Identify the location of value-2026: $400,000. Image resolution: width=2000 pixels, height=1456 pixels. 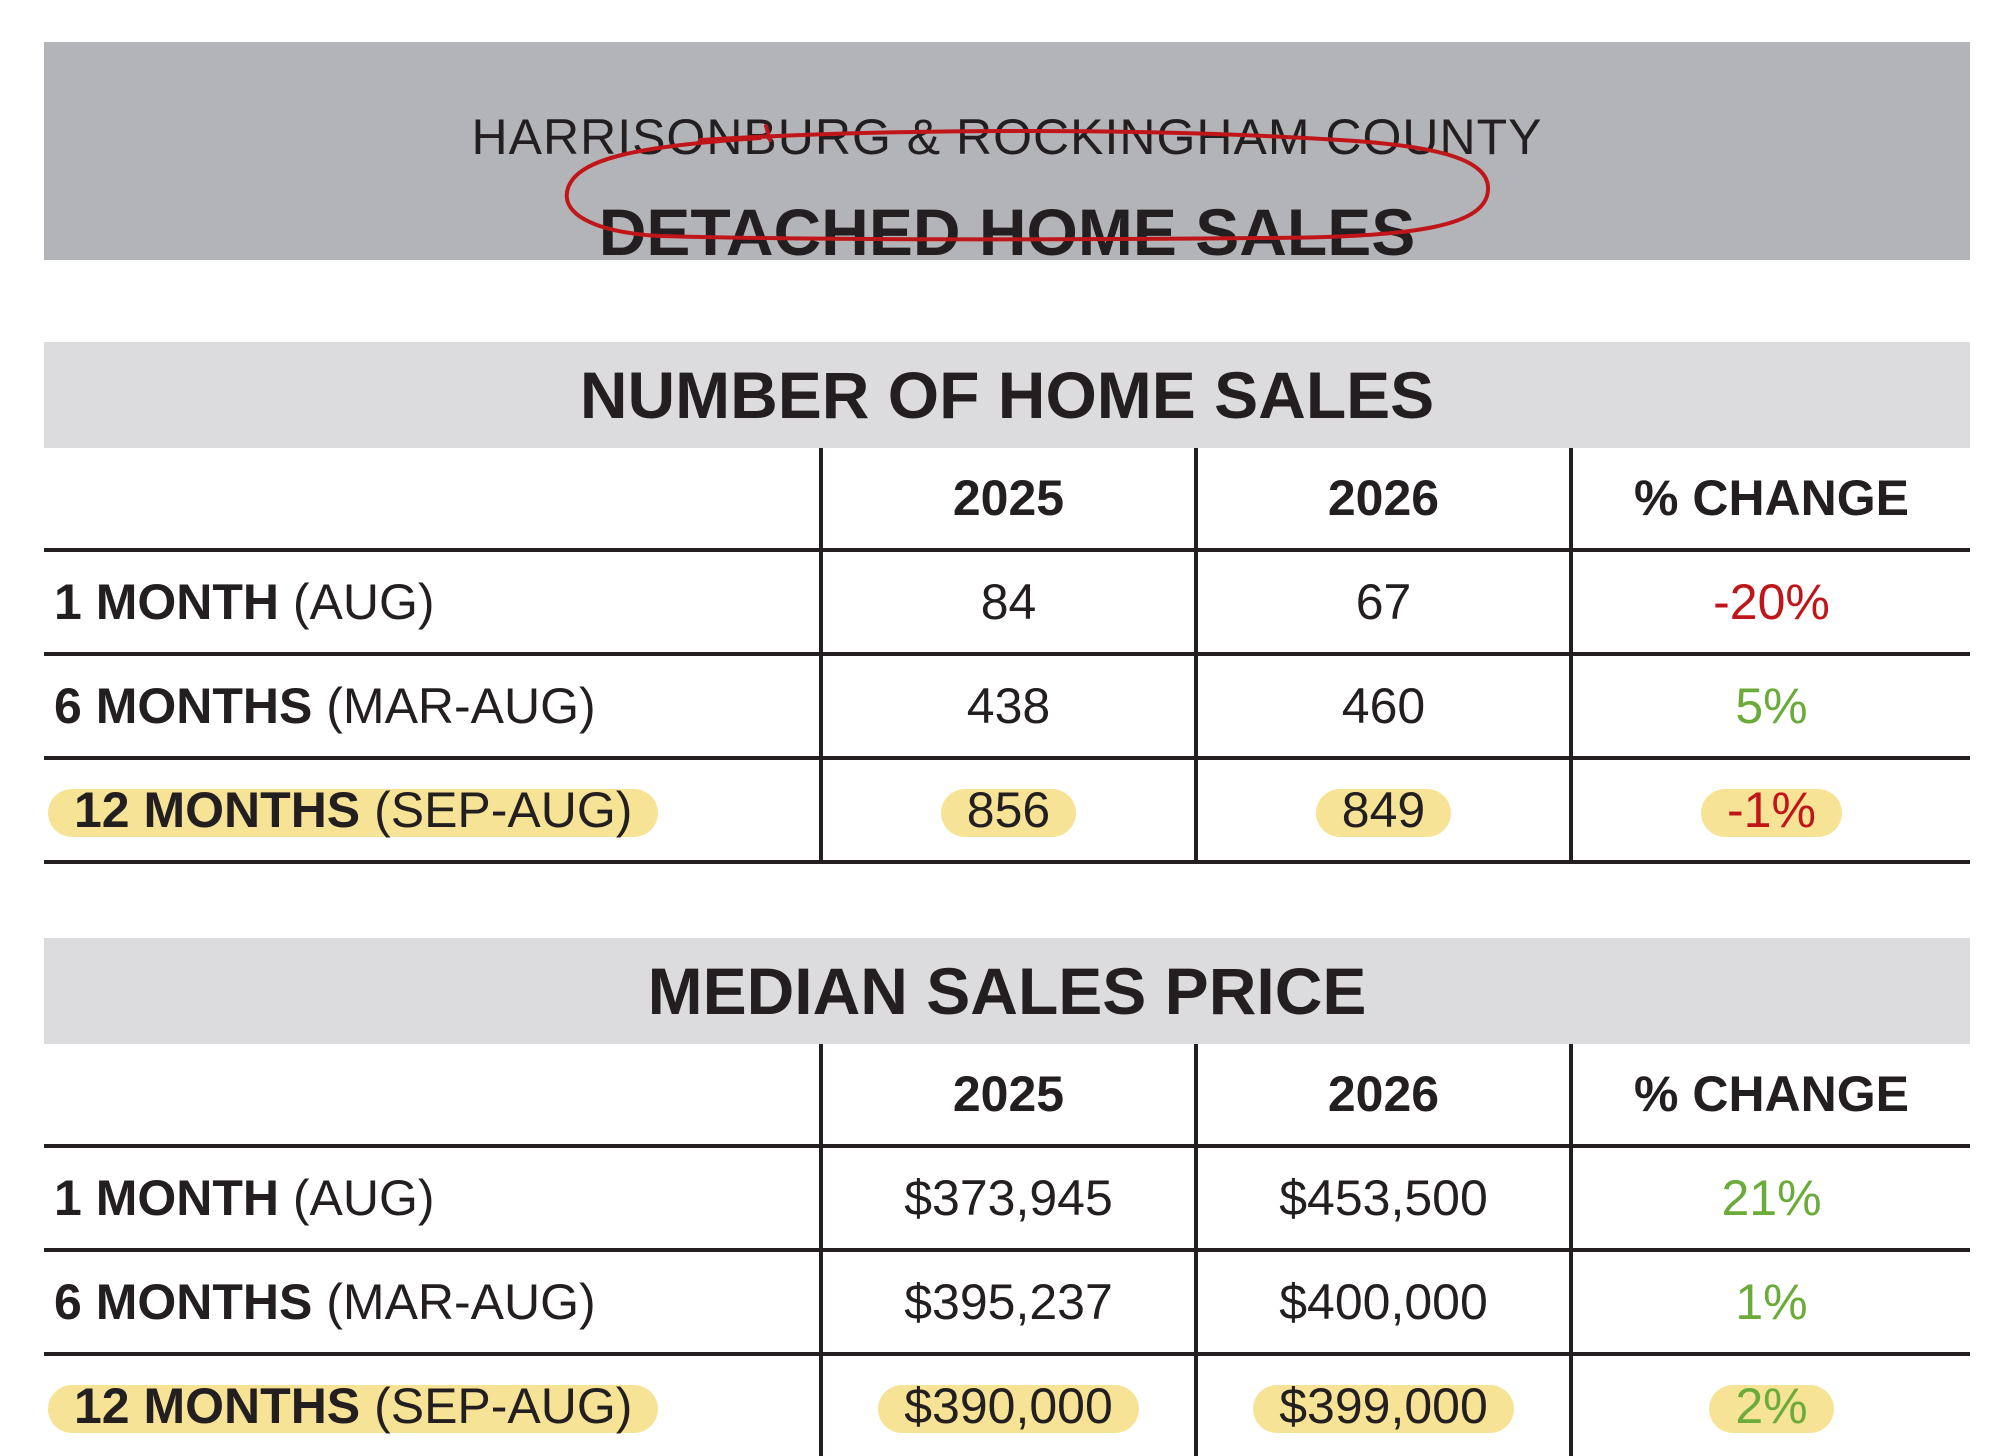
(1382, 1303).